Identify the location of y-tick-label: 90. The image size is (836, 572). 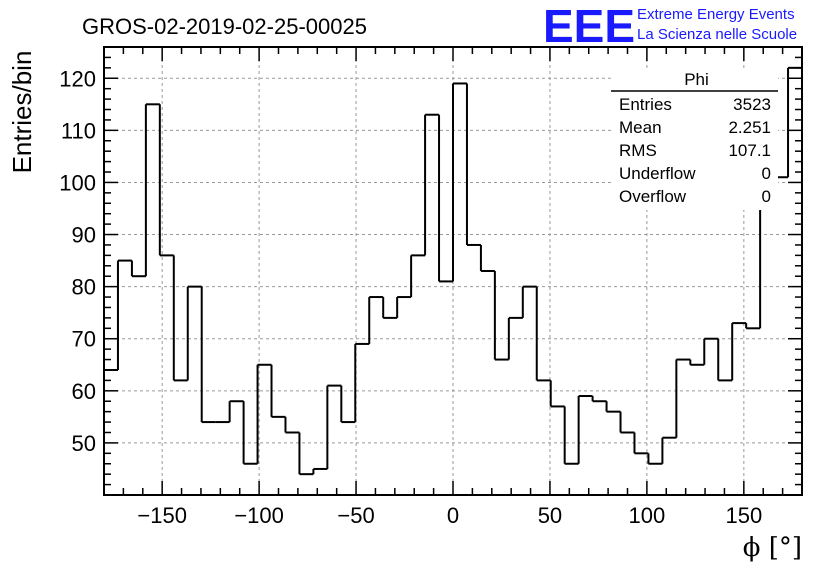
(84, 235).